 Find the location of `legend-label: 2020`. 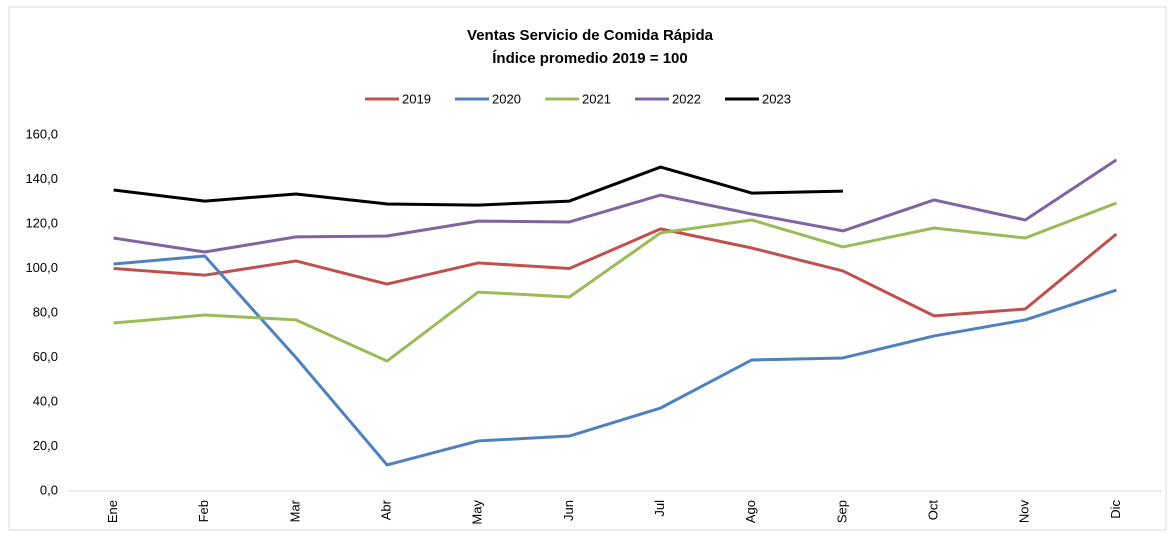

legend-label: 2020 is located at coordinates (506, 98).